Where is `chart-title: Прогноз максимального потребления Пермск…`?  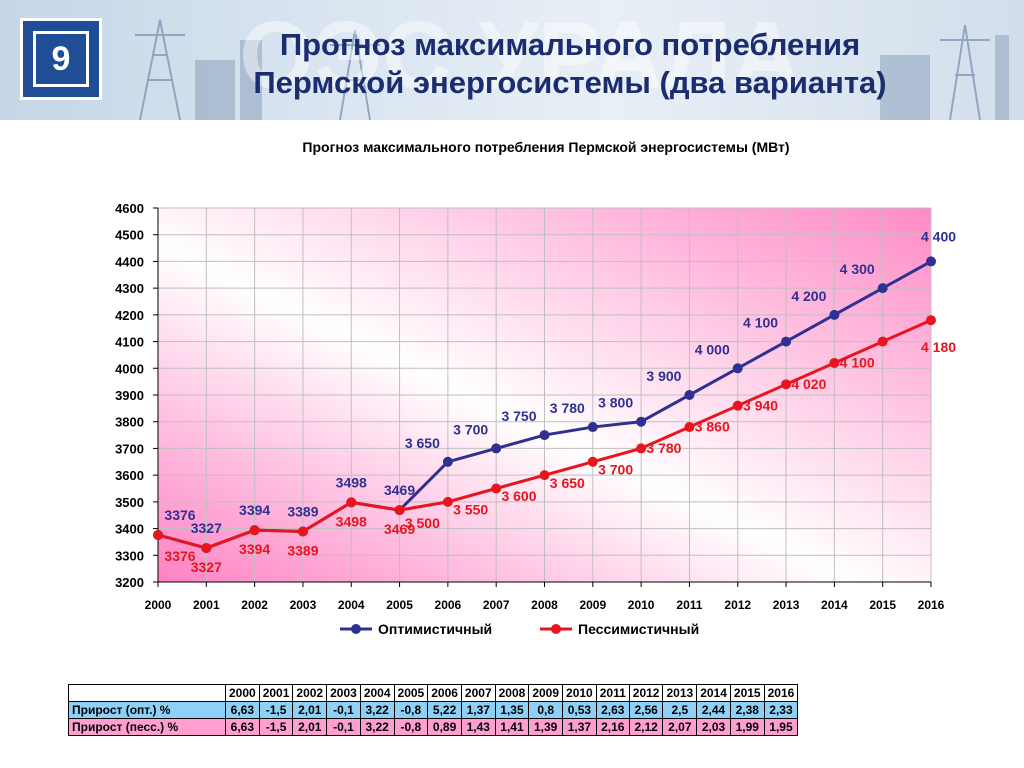
chart-title: Прогноз максимального потребления Пермск… is located at coordinates (546, 147).